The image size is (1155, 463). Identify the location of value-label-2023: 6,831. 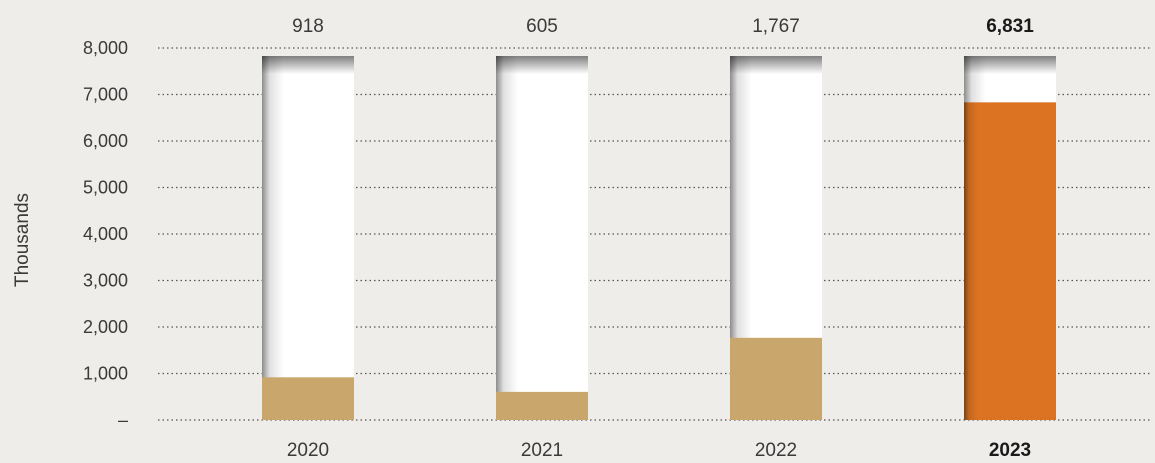
(1010, 26).